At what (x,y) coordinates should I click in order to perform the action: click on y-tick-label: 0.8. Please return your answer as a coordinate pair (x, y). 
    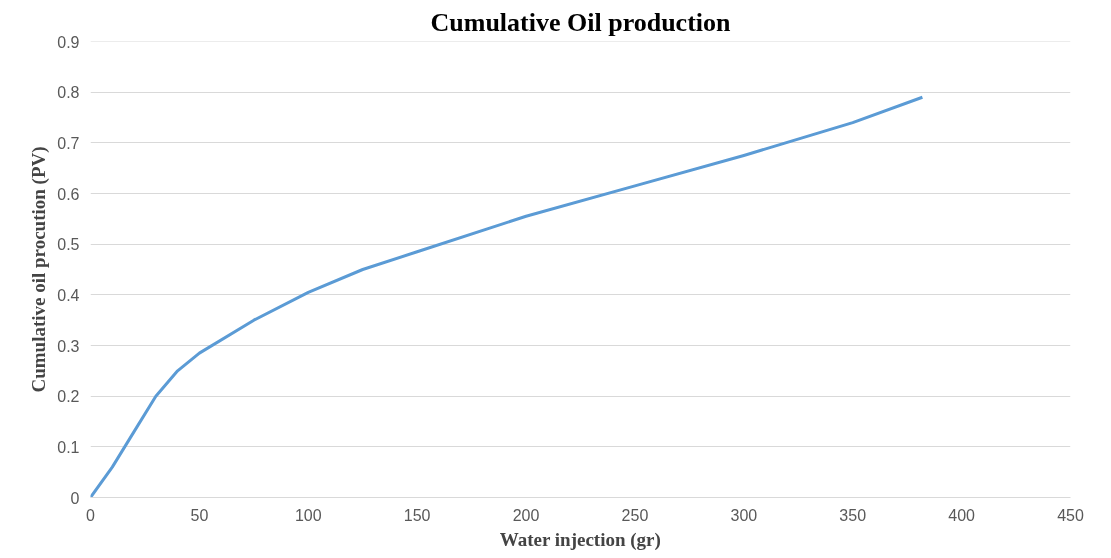
    Looking at the image, I should click on (68, 93).